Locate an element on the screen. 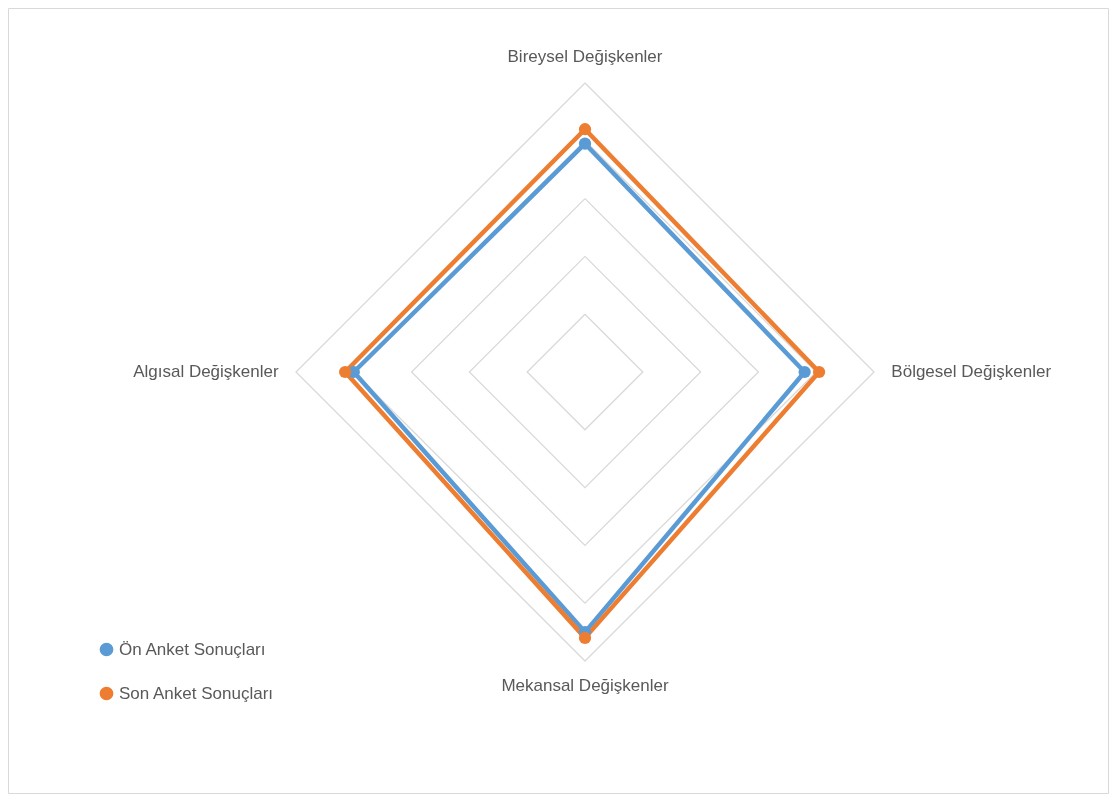 Image resolution: width=1119 pixels, height=803 pixels. spoke-label: Mekansal Değişkenler is located at coordinates (585, 686).